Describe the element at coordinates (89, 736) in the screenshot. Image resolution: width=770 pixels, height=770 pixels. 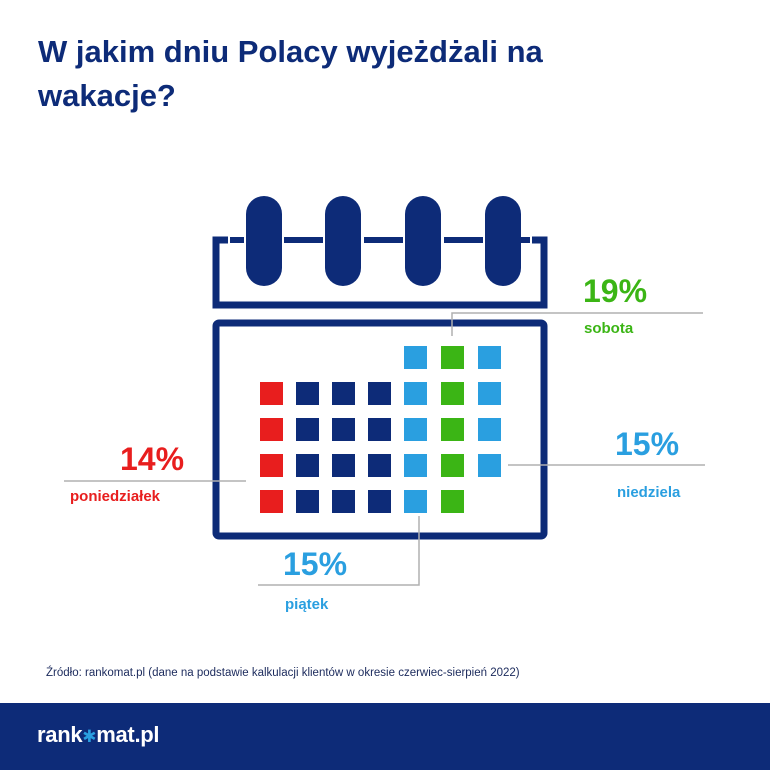
I see `star-icon: ✱` at that location.